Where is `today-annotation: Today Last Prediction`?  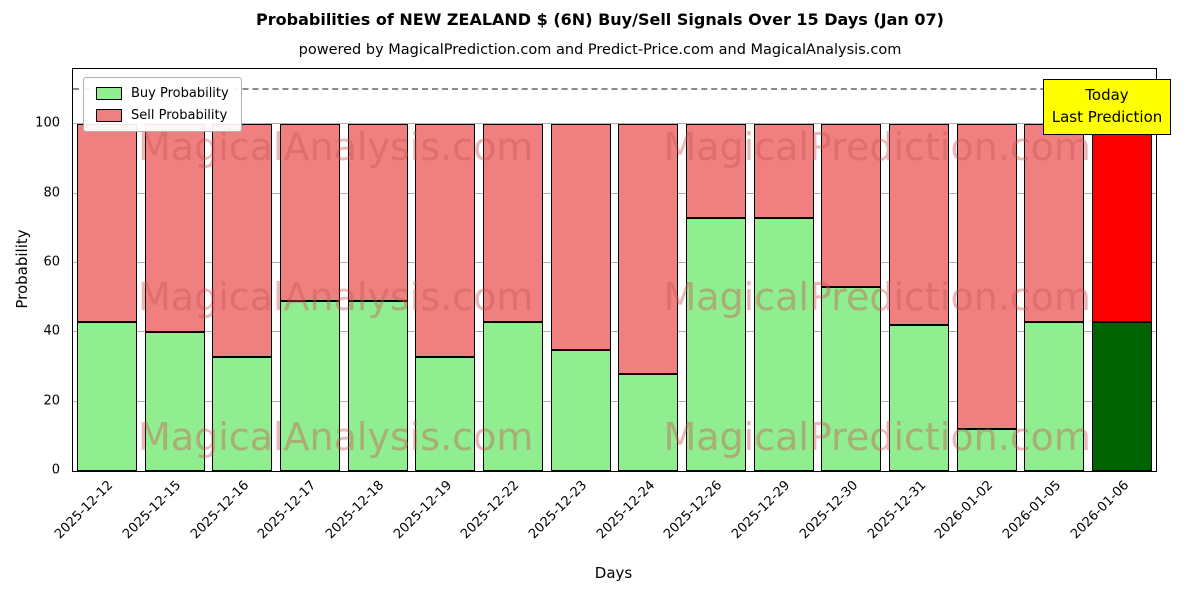
today-annotation: Today Last Prediction is located at coordinates (1107, 107).